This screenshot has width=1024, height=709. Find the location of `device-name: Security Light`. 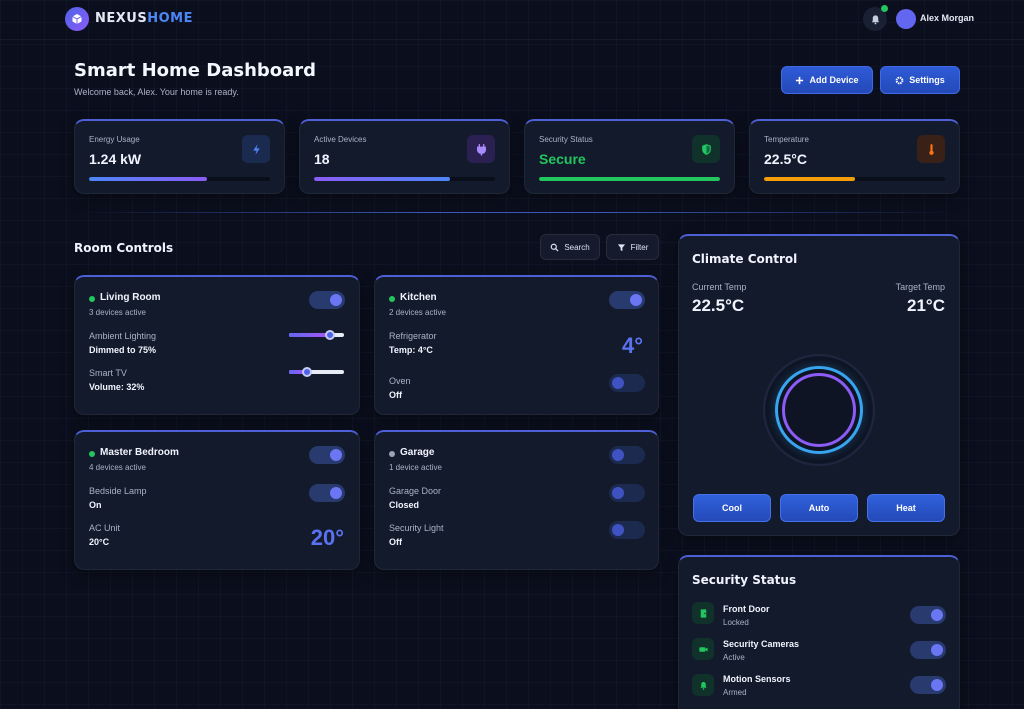

device-name: Security Light is located at coordinates (416, 528).